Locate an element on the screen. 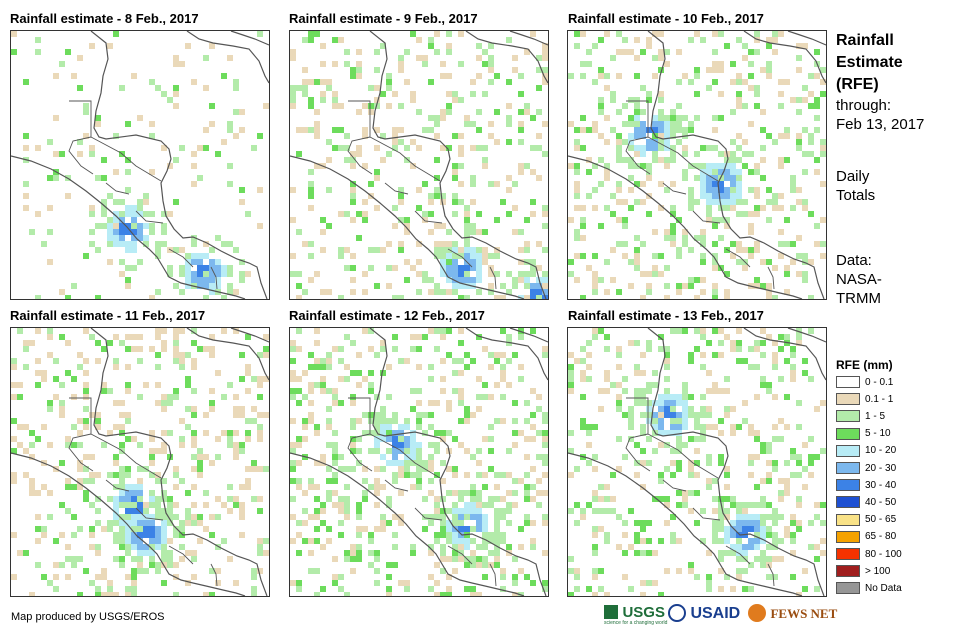  coastline is located at coordinates (696, 165).